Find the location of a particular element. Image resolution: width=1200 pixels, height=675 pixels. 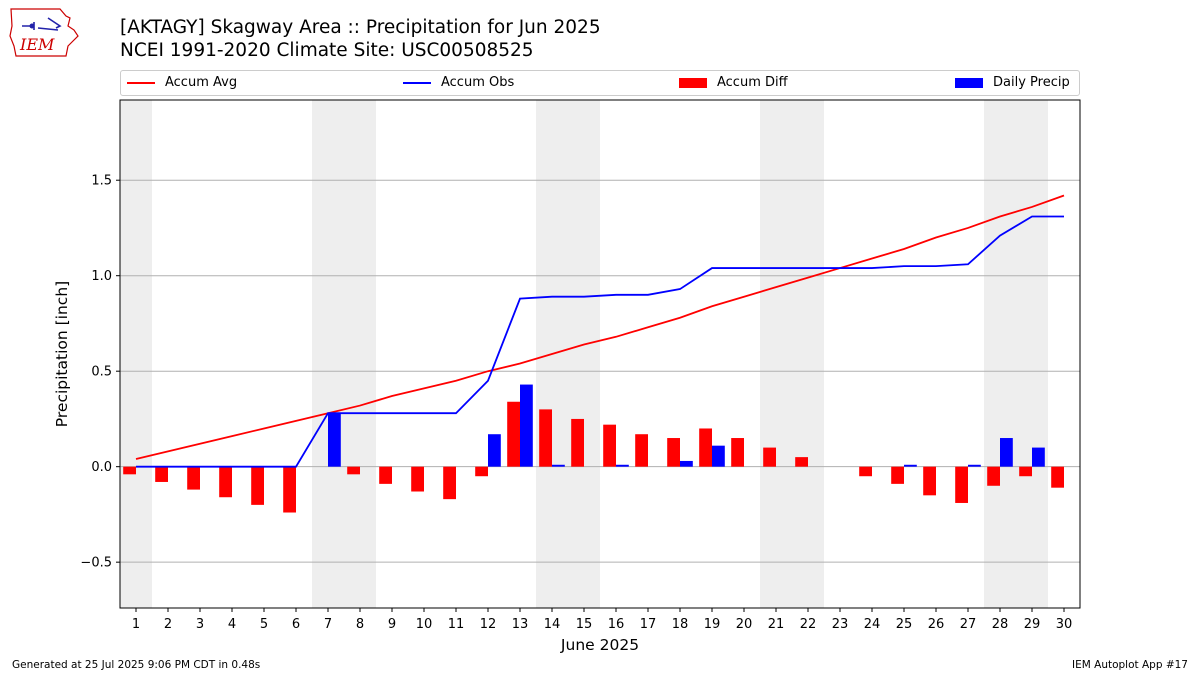

legend-accum-diff: Accum Diff is located at coordinates (733, 83).